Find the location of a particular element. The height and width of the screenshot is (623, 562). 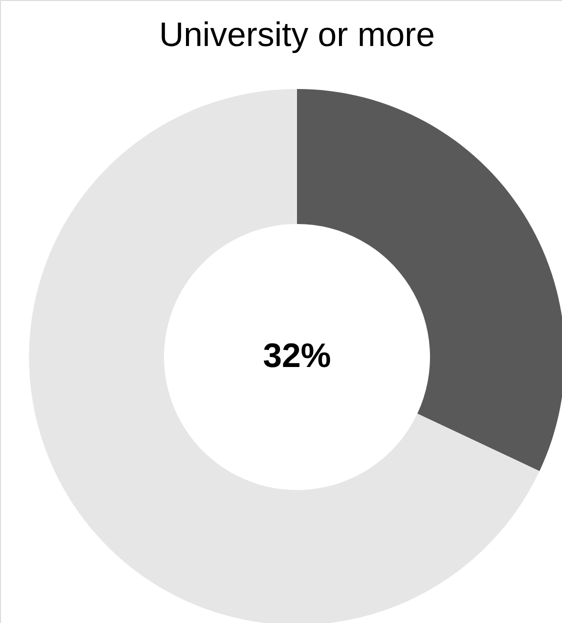

text: 32% is located at coordinates (297, 356).